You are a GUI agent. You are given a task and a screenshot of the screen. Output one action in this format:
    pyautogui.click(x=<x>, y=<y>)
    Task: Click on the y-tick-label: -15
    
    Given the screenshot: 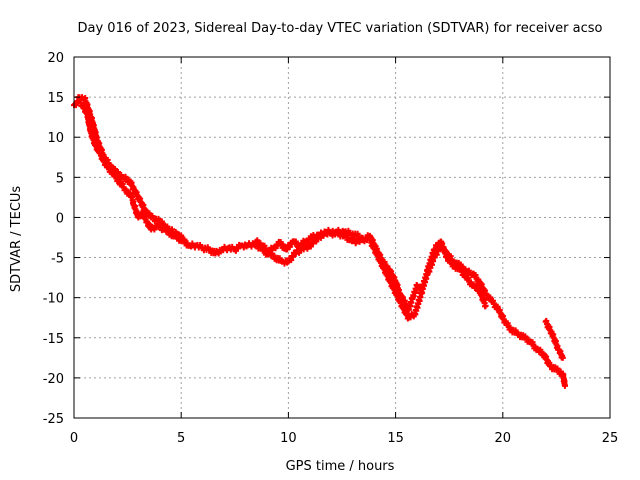 What is the action you would take?
    pyautogui.click(x=53, y=339)
    